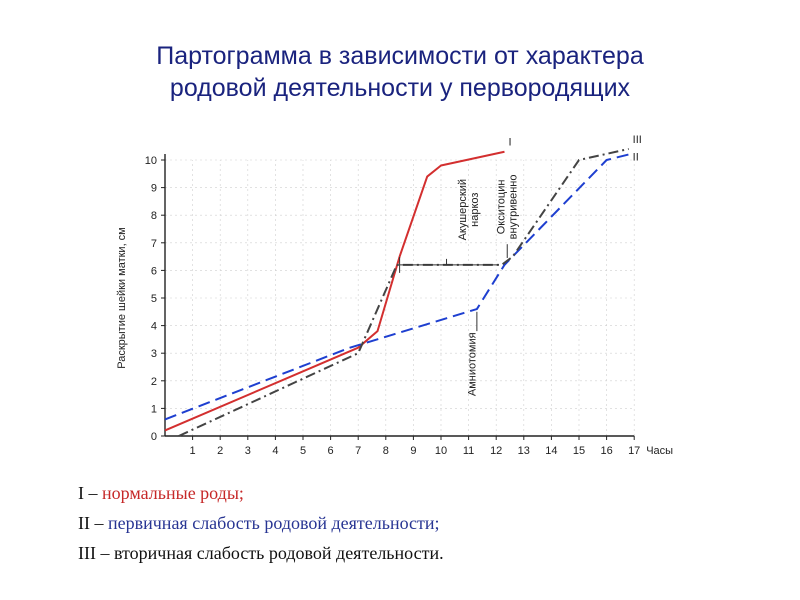 The width and height of the screenshot is (800, 600). What do you see at coordinates (151, 161) in the screenshot?
I see `y-tick-label: 10` at bounding box center [151, 161].